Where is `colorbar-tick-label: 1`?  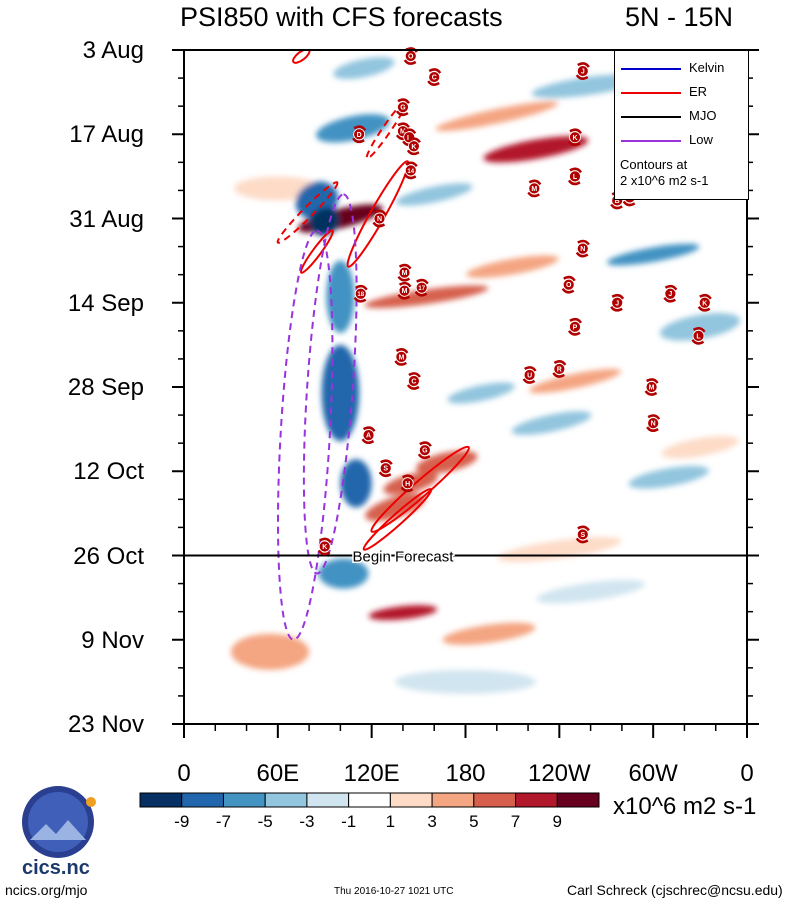 colorbar-tick-label: 1 is located at coordinates (390, 821).